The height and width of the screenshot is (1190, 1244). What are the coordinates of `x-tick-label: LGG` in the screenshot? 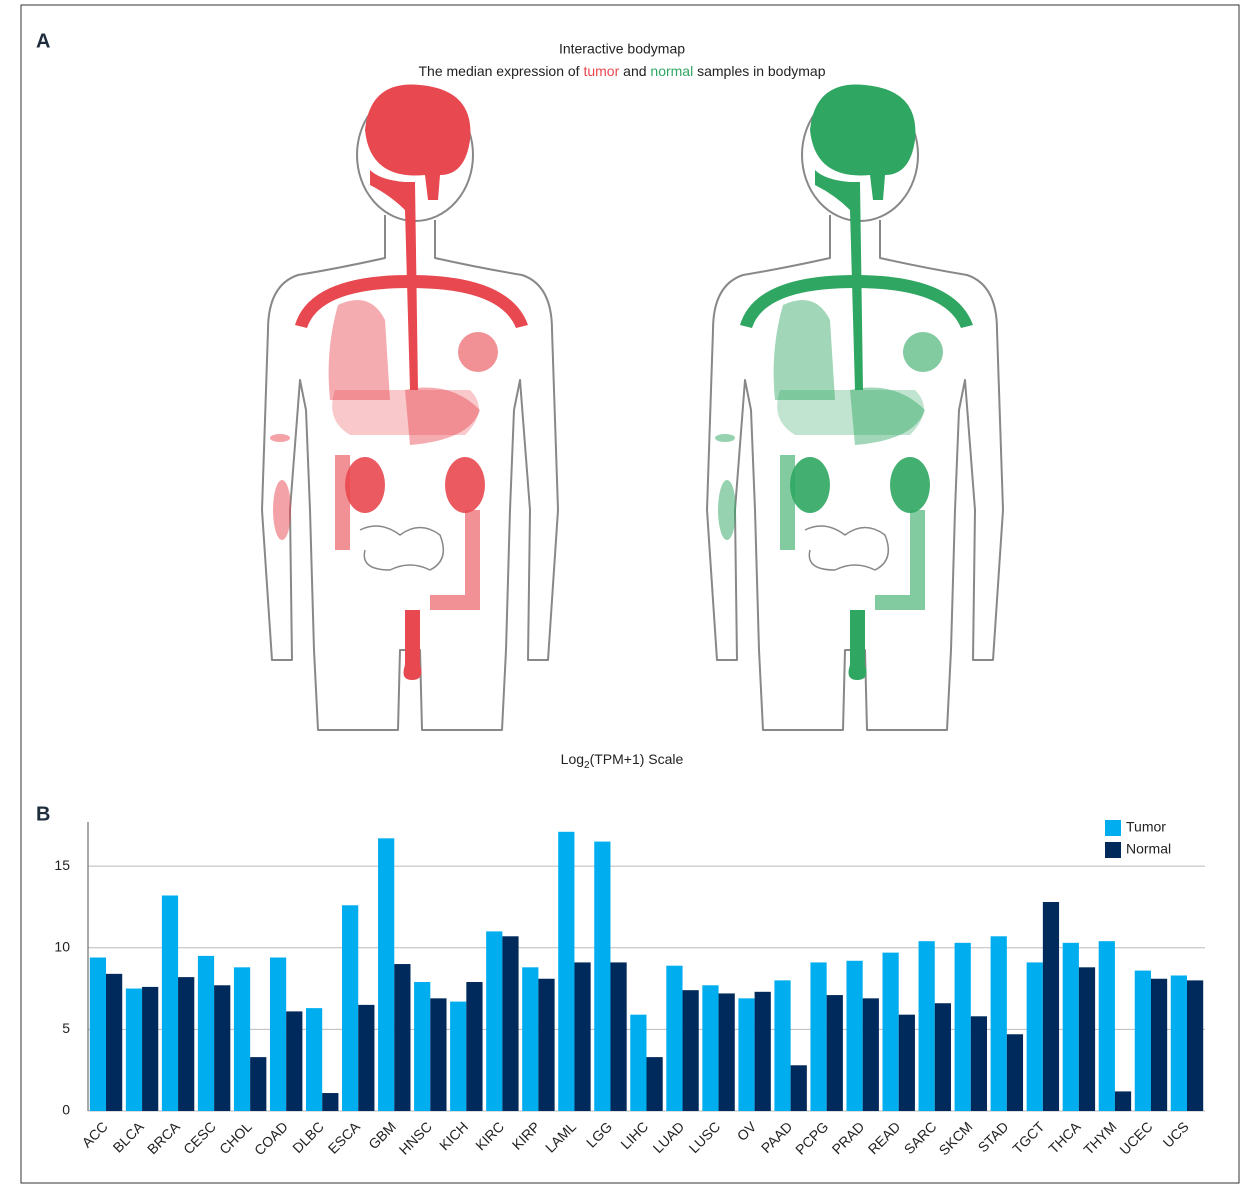 It's located at (599, 1134).